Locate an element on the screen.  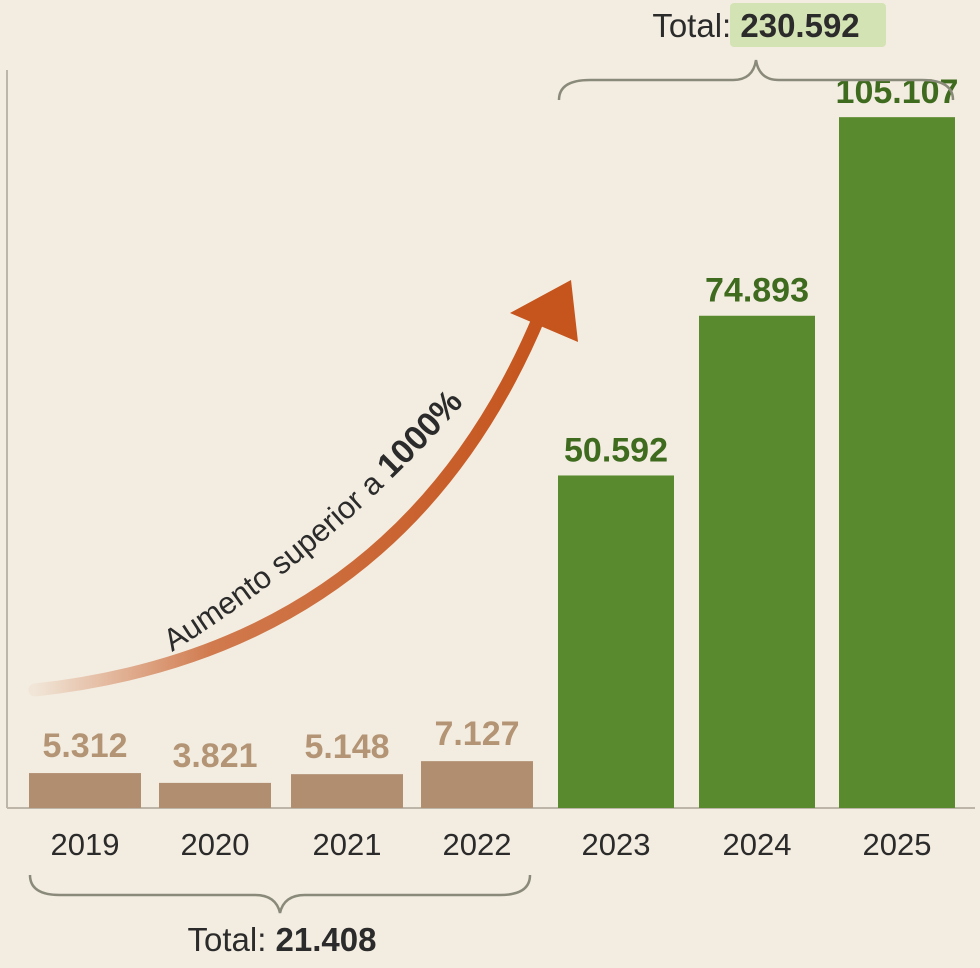
bar-2019 is located at coordinates (85, 790).